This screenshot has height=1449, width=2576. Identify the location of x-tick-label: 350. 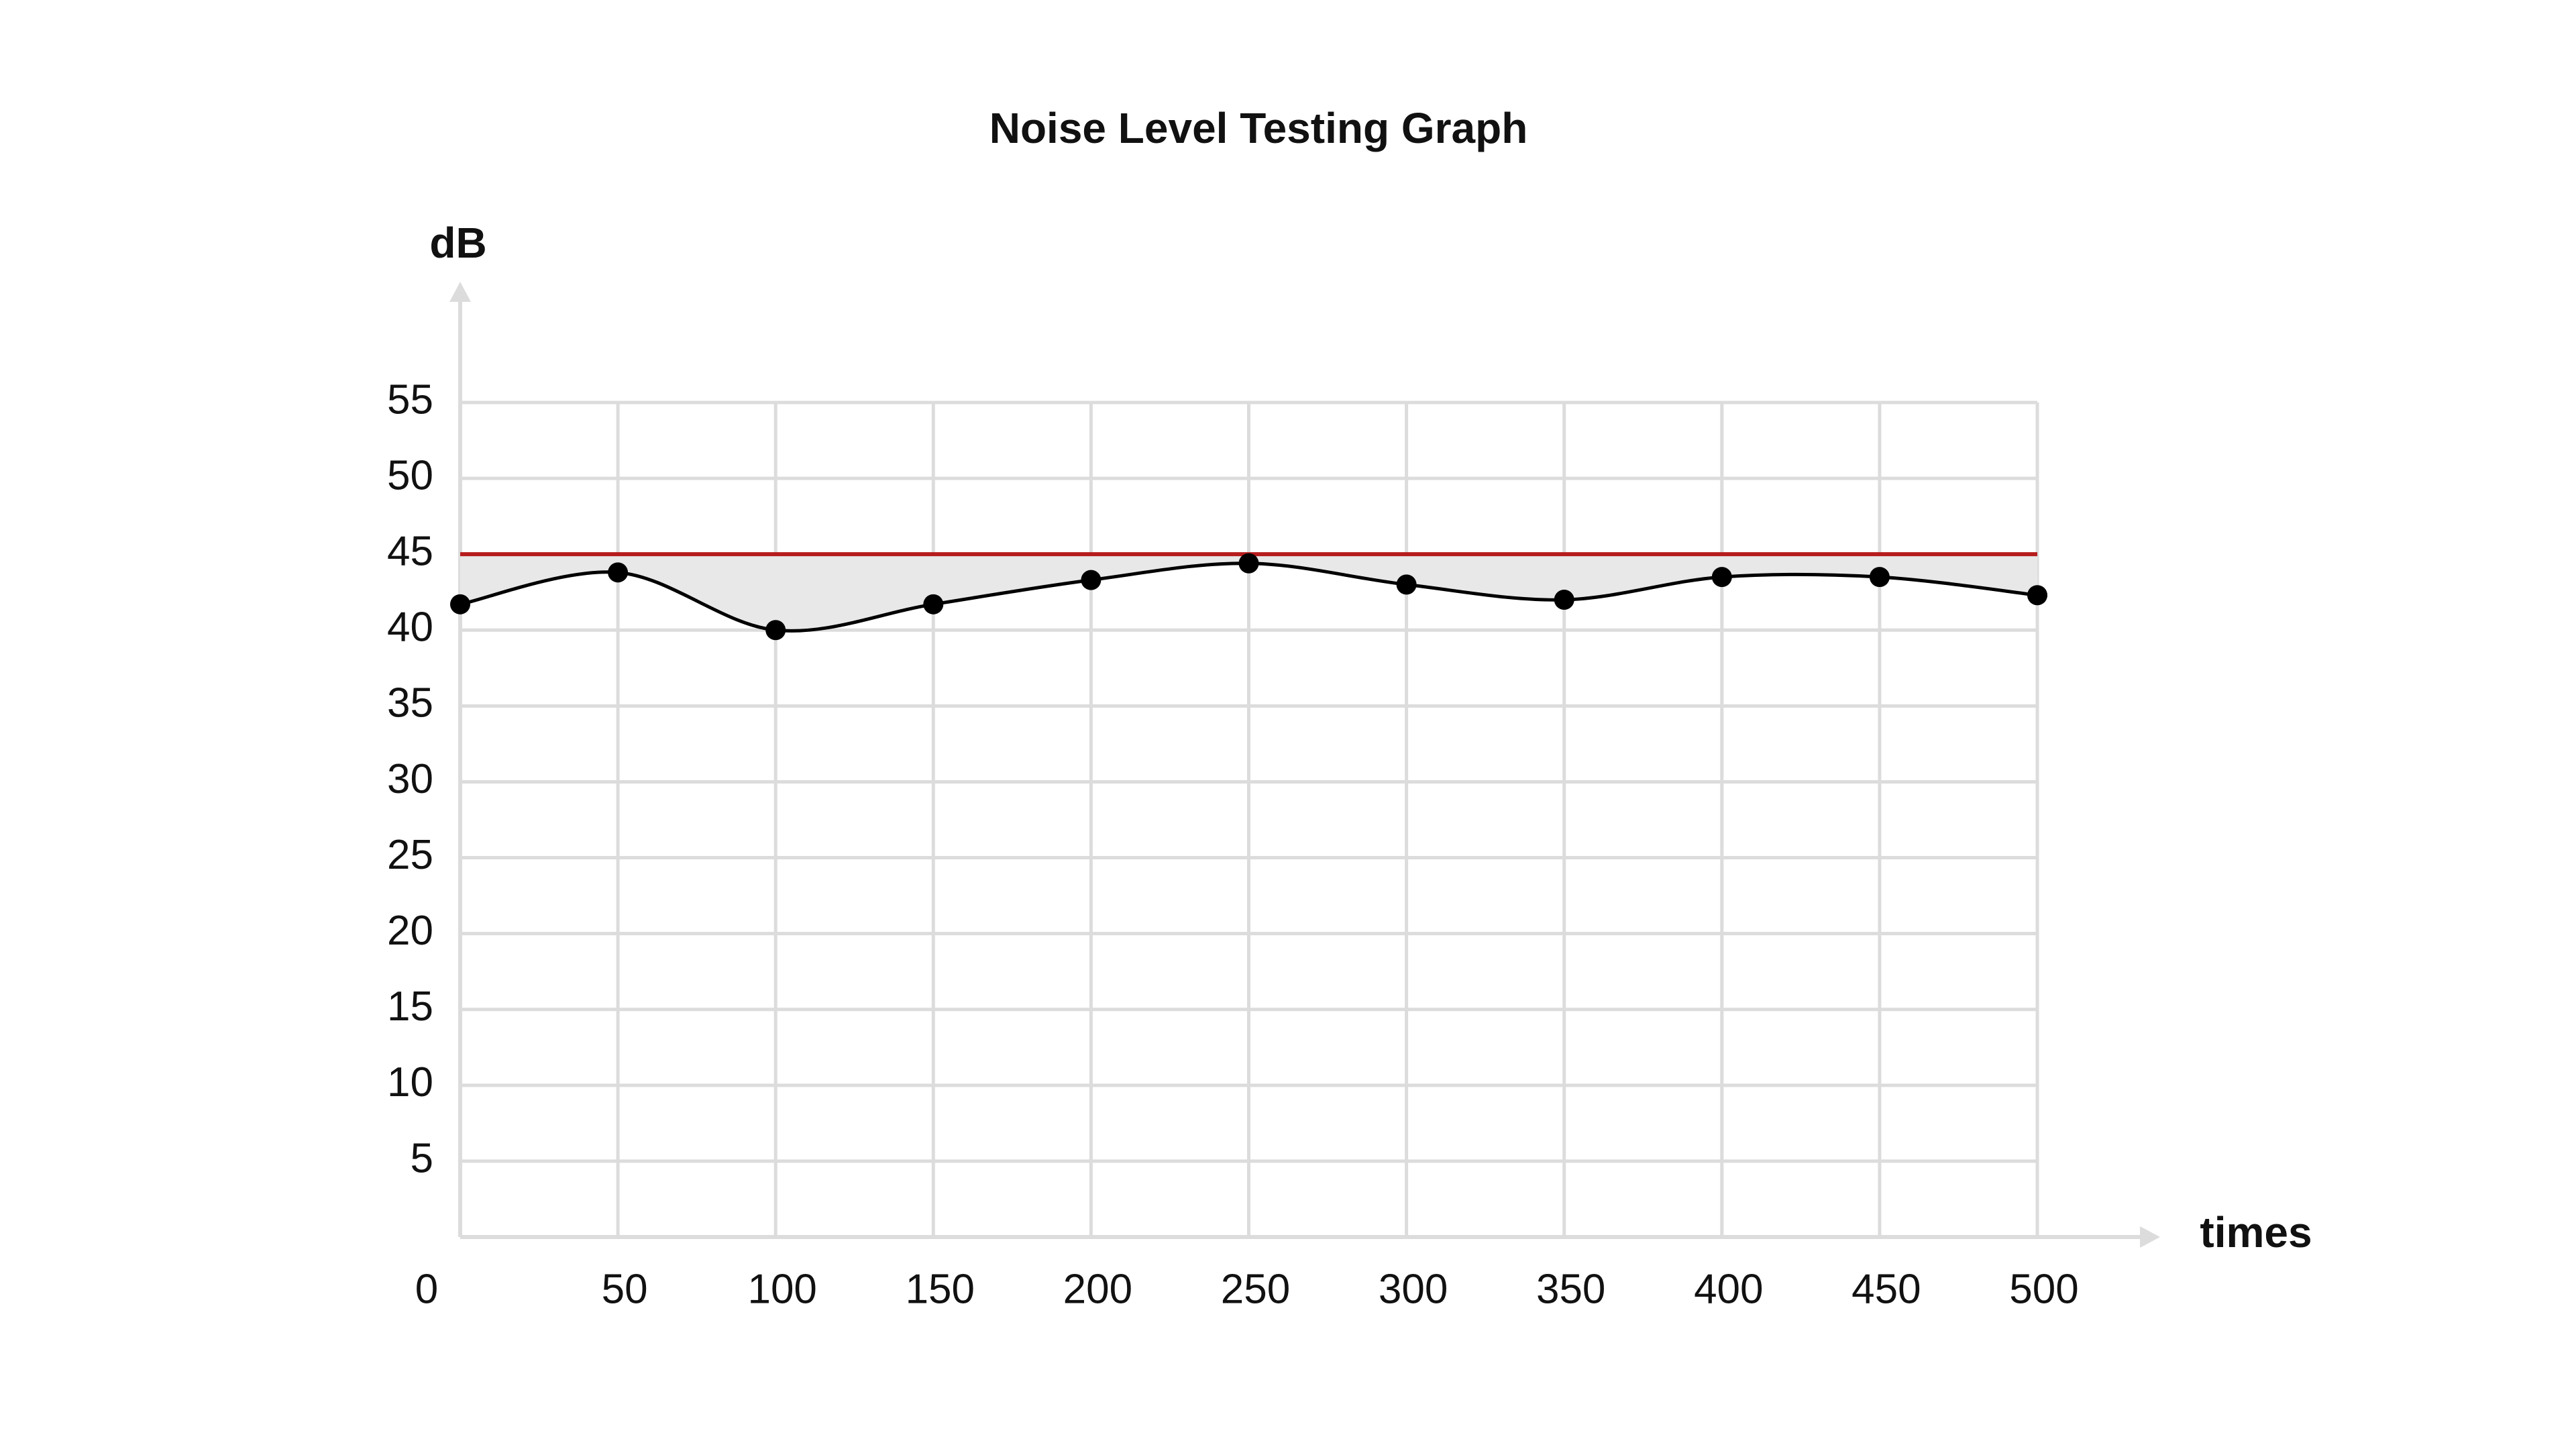
(1570, 1289).